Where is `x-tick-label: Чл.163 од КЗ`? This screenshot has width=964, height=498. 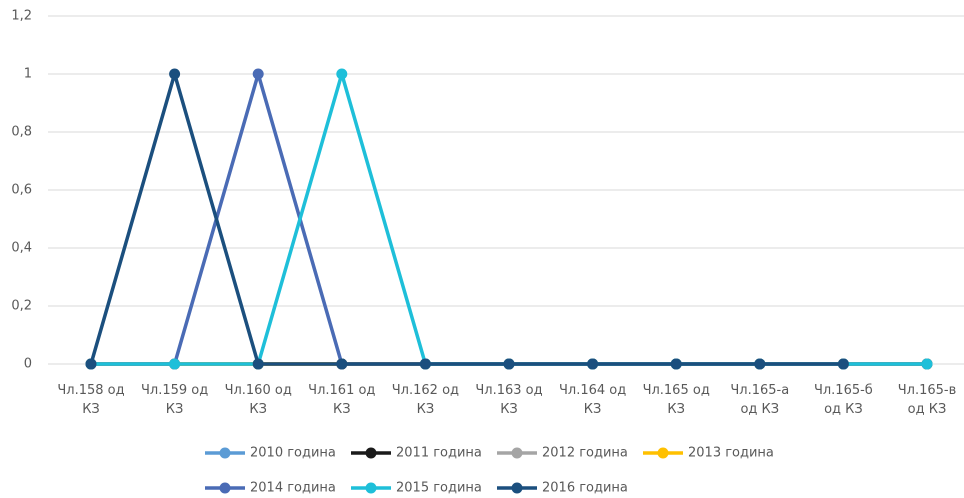 x-tick-label: Чл.163 од КЗ is located at coordinates (508, 400).